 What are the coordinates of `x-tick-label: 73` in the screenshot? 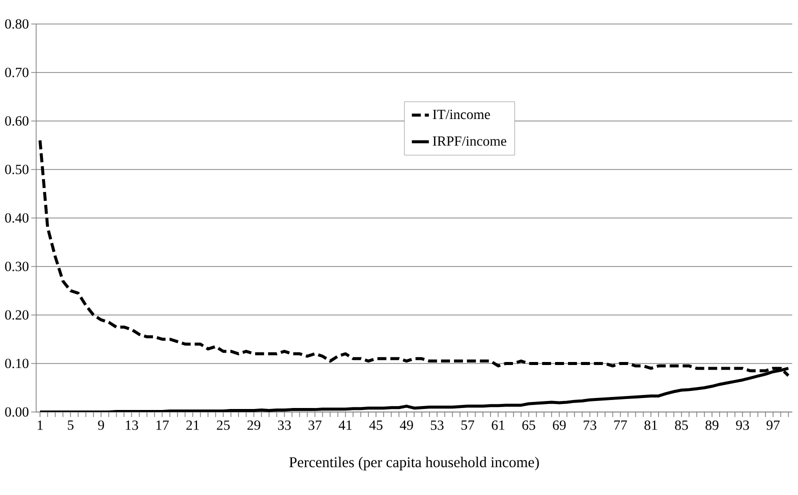 It's located at (590, 425).